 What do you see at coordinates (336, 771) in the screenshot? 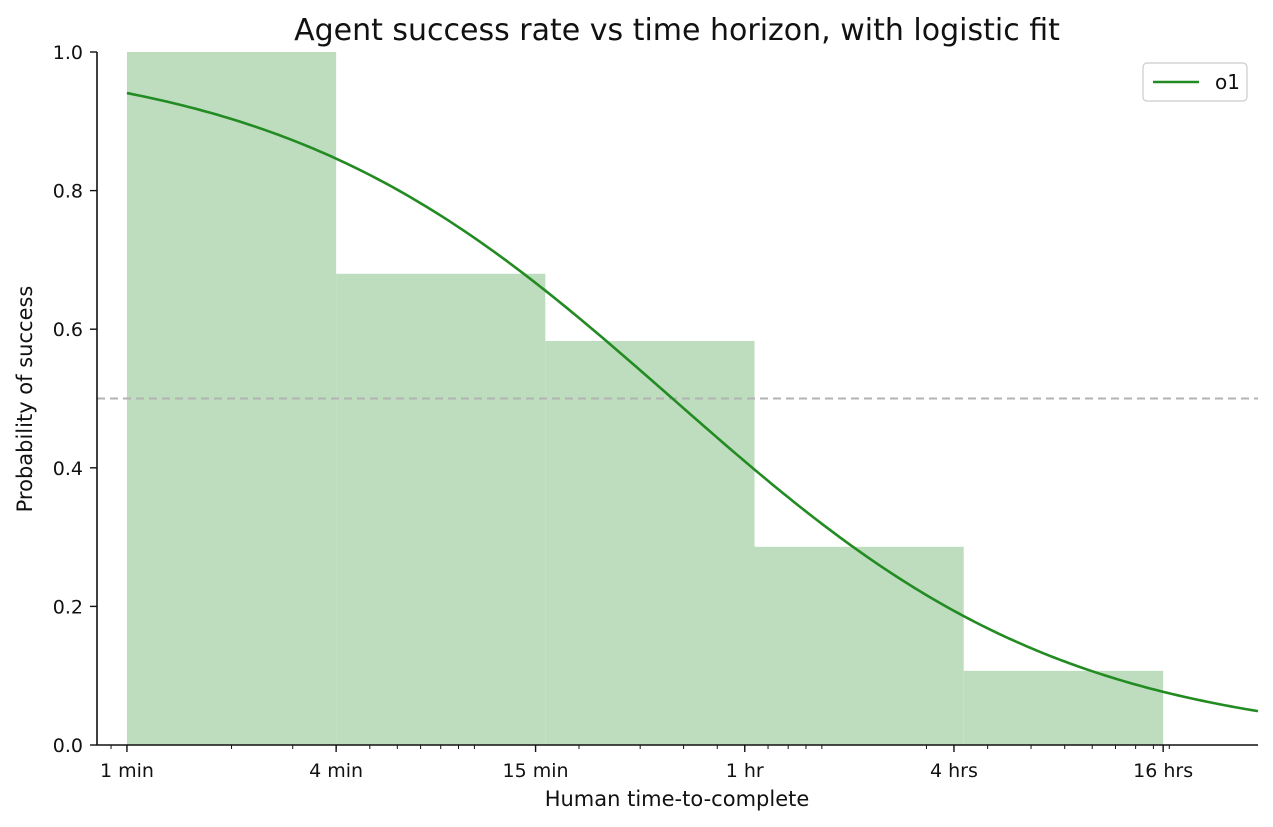
I see `x-tick-label-1: 4 min` at bounding box center [336, 771].